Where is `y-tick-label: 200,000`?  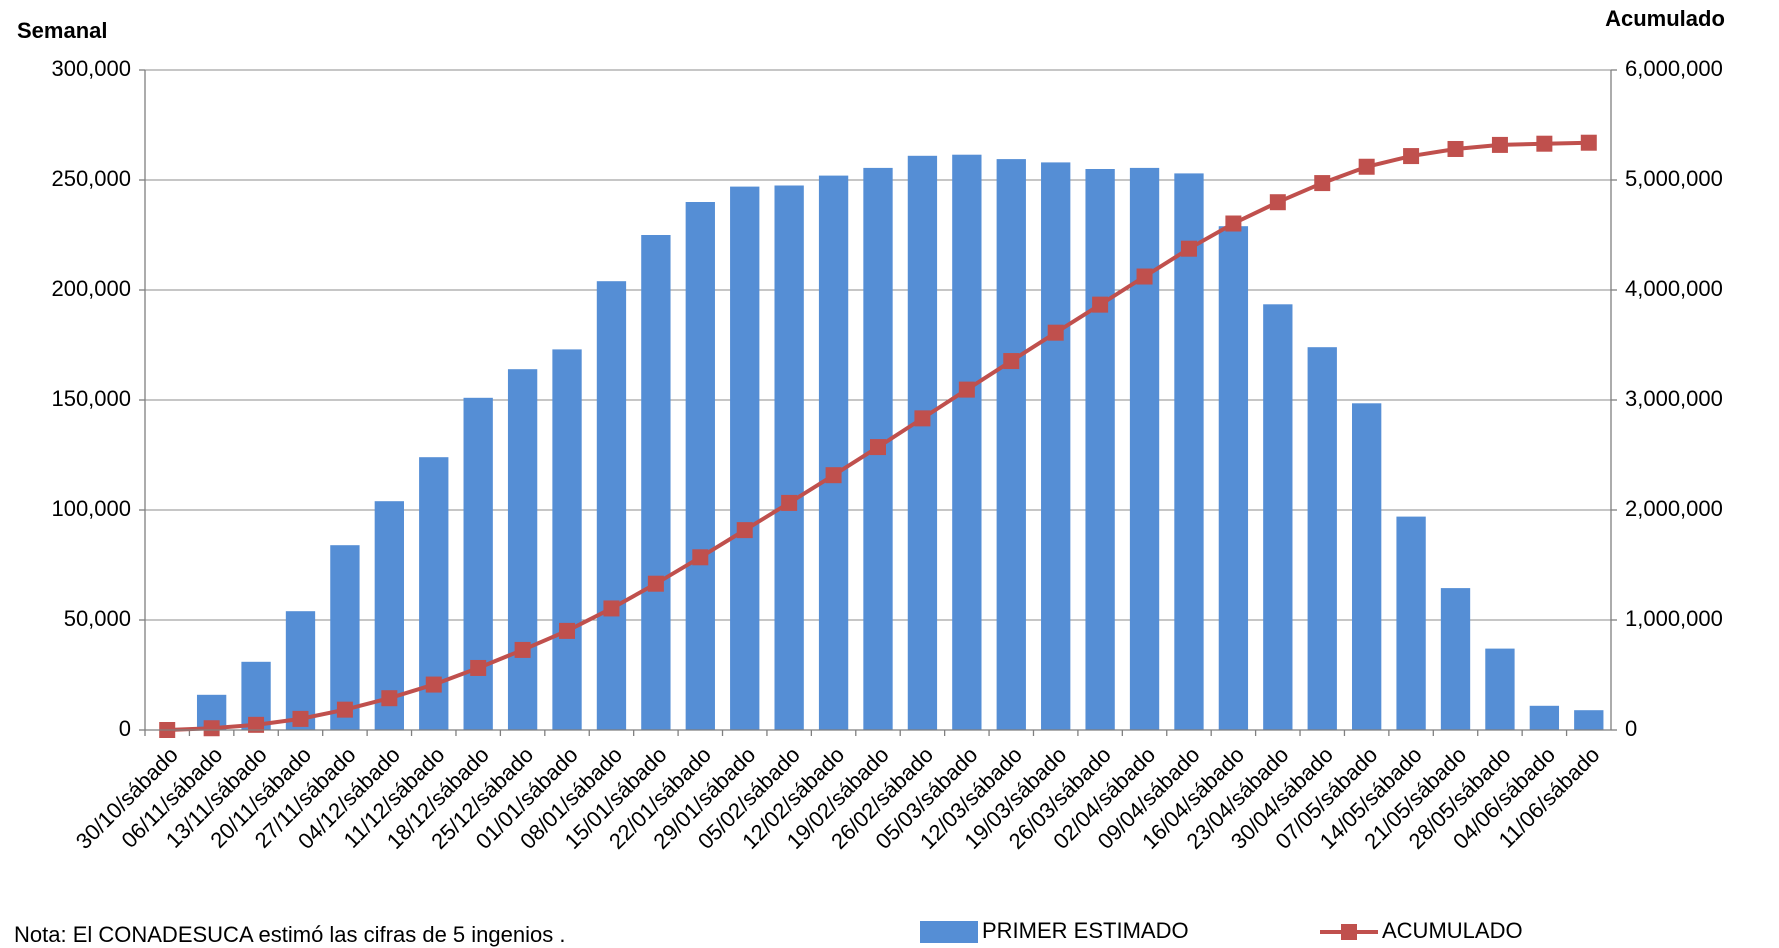
y-tick-label: 200,000 is located at coordinates (91, 288).